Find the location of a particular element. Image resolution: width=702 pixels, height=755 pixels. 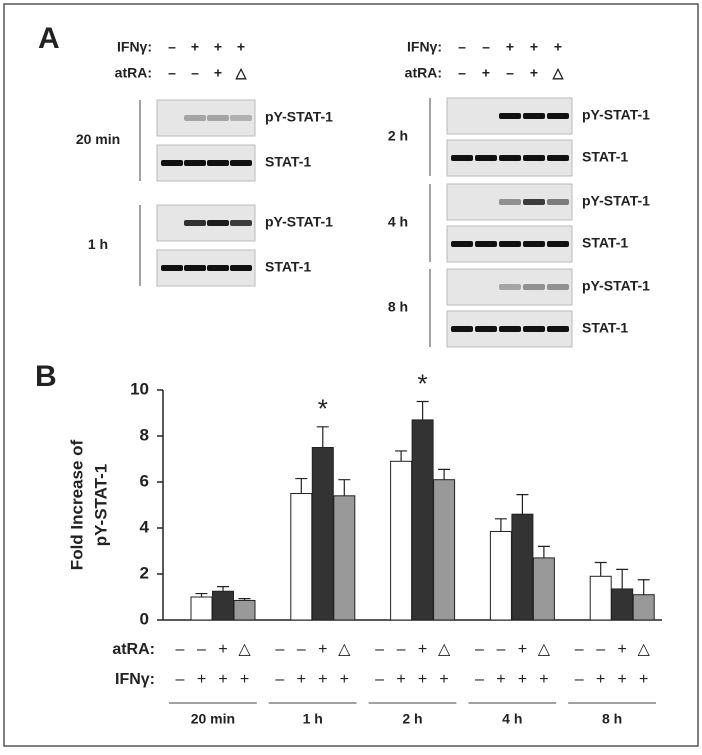

condition-label: atRA: is located at coordinates (423, 73).